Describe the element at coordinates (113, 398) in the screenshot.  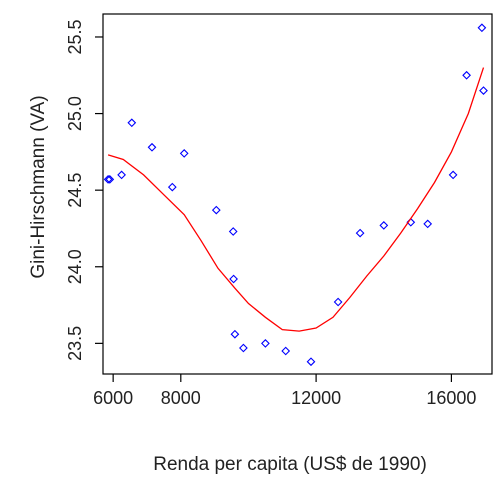
I see `x-tick-label: 6000` at that location.